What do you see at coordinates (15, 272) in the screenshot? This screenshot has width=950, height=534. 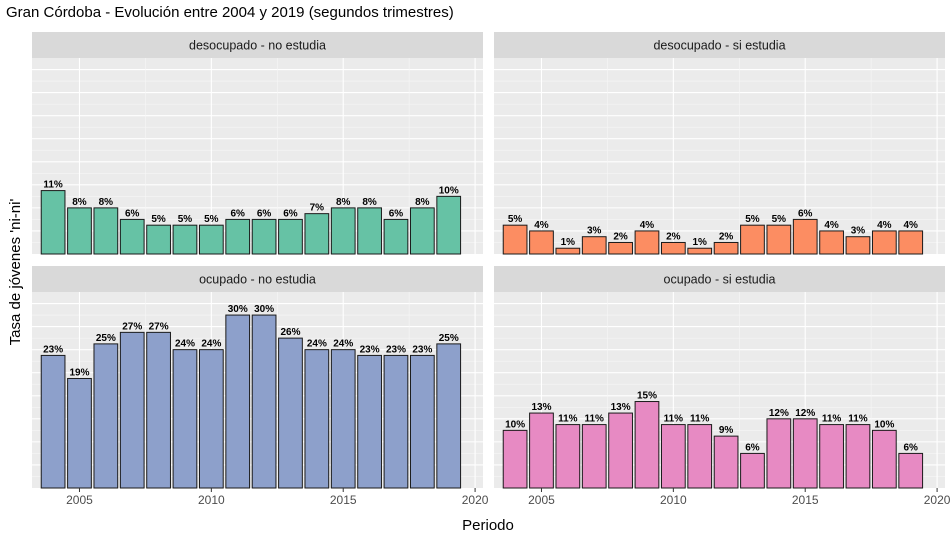 I see `y-axis-title: Tasa de jóvenes 'ni-ni'` at bounding box center [15, 272].